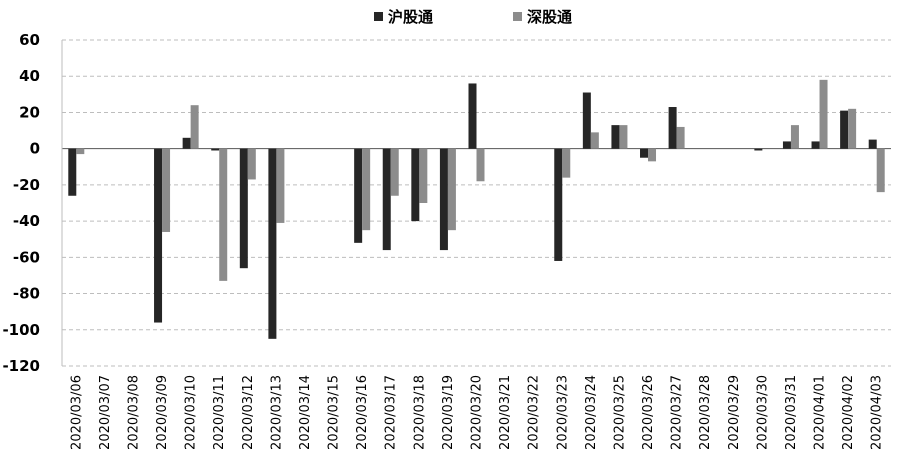 The image size is (900, 476). What do you see at coordinates (391, 412) in the screenshot?
I see `x-tick-label: 2020/03/17` at bounding box center [391, 412].